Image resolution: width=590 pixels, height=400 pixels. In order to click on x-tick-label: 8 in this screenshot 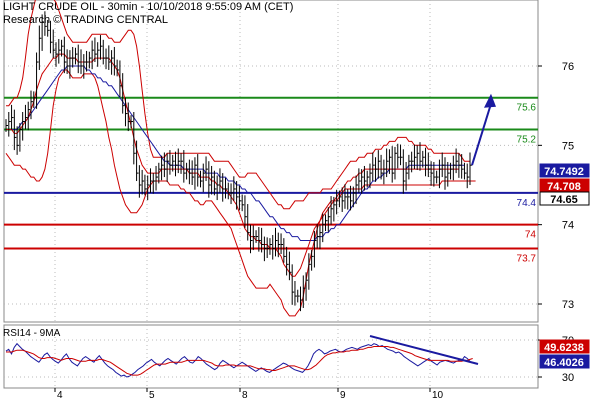, I will do `click(245, 395)`.